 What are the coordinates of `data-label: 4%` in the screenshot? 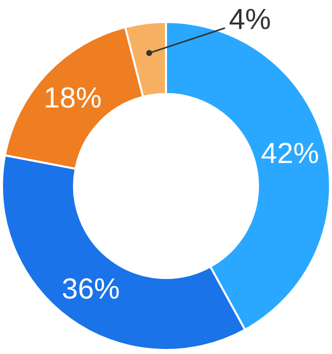 It's located at (250, 20).